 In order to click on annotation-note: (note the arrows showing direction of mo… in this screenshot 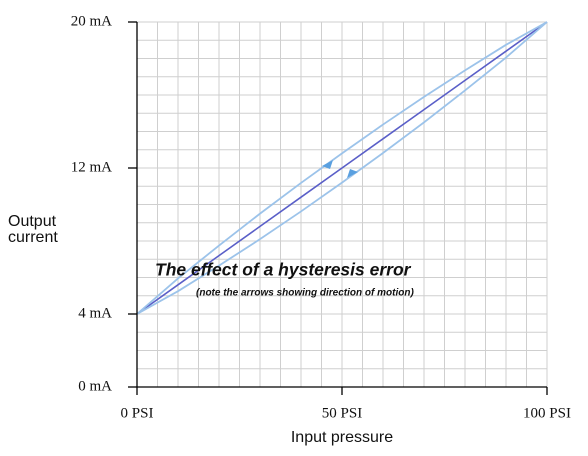, I will do `click(305, 293)`.